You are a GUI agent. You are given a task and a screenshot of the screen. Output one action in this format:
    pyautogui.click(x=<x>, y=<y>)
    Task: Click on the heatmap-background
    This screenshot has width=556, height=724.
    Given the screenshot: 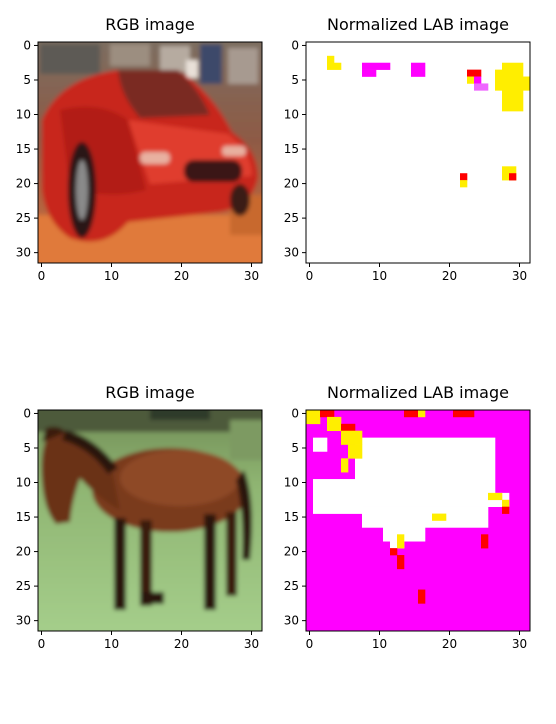 What is the action you would take?
    pyautogui.click(x=418, y=152)
    